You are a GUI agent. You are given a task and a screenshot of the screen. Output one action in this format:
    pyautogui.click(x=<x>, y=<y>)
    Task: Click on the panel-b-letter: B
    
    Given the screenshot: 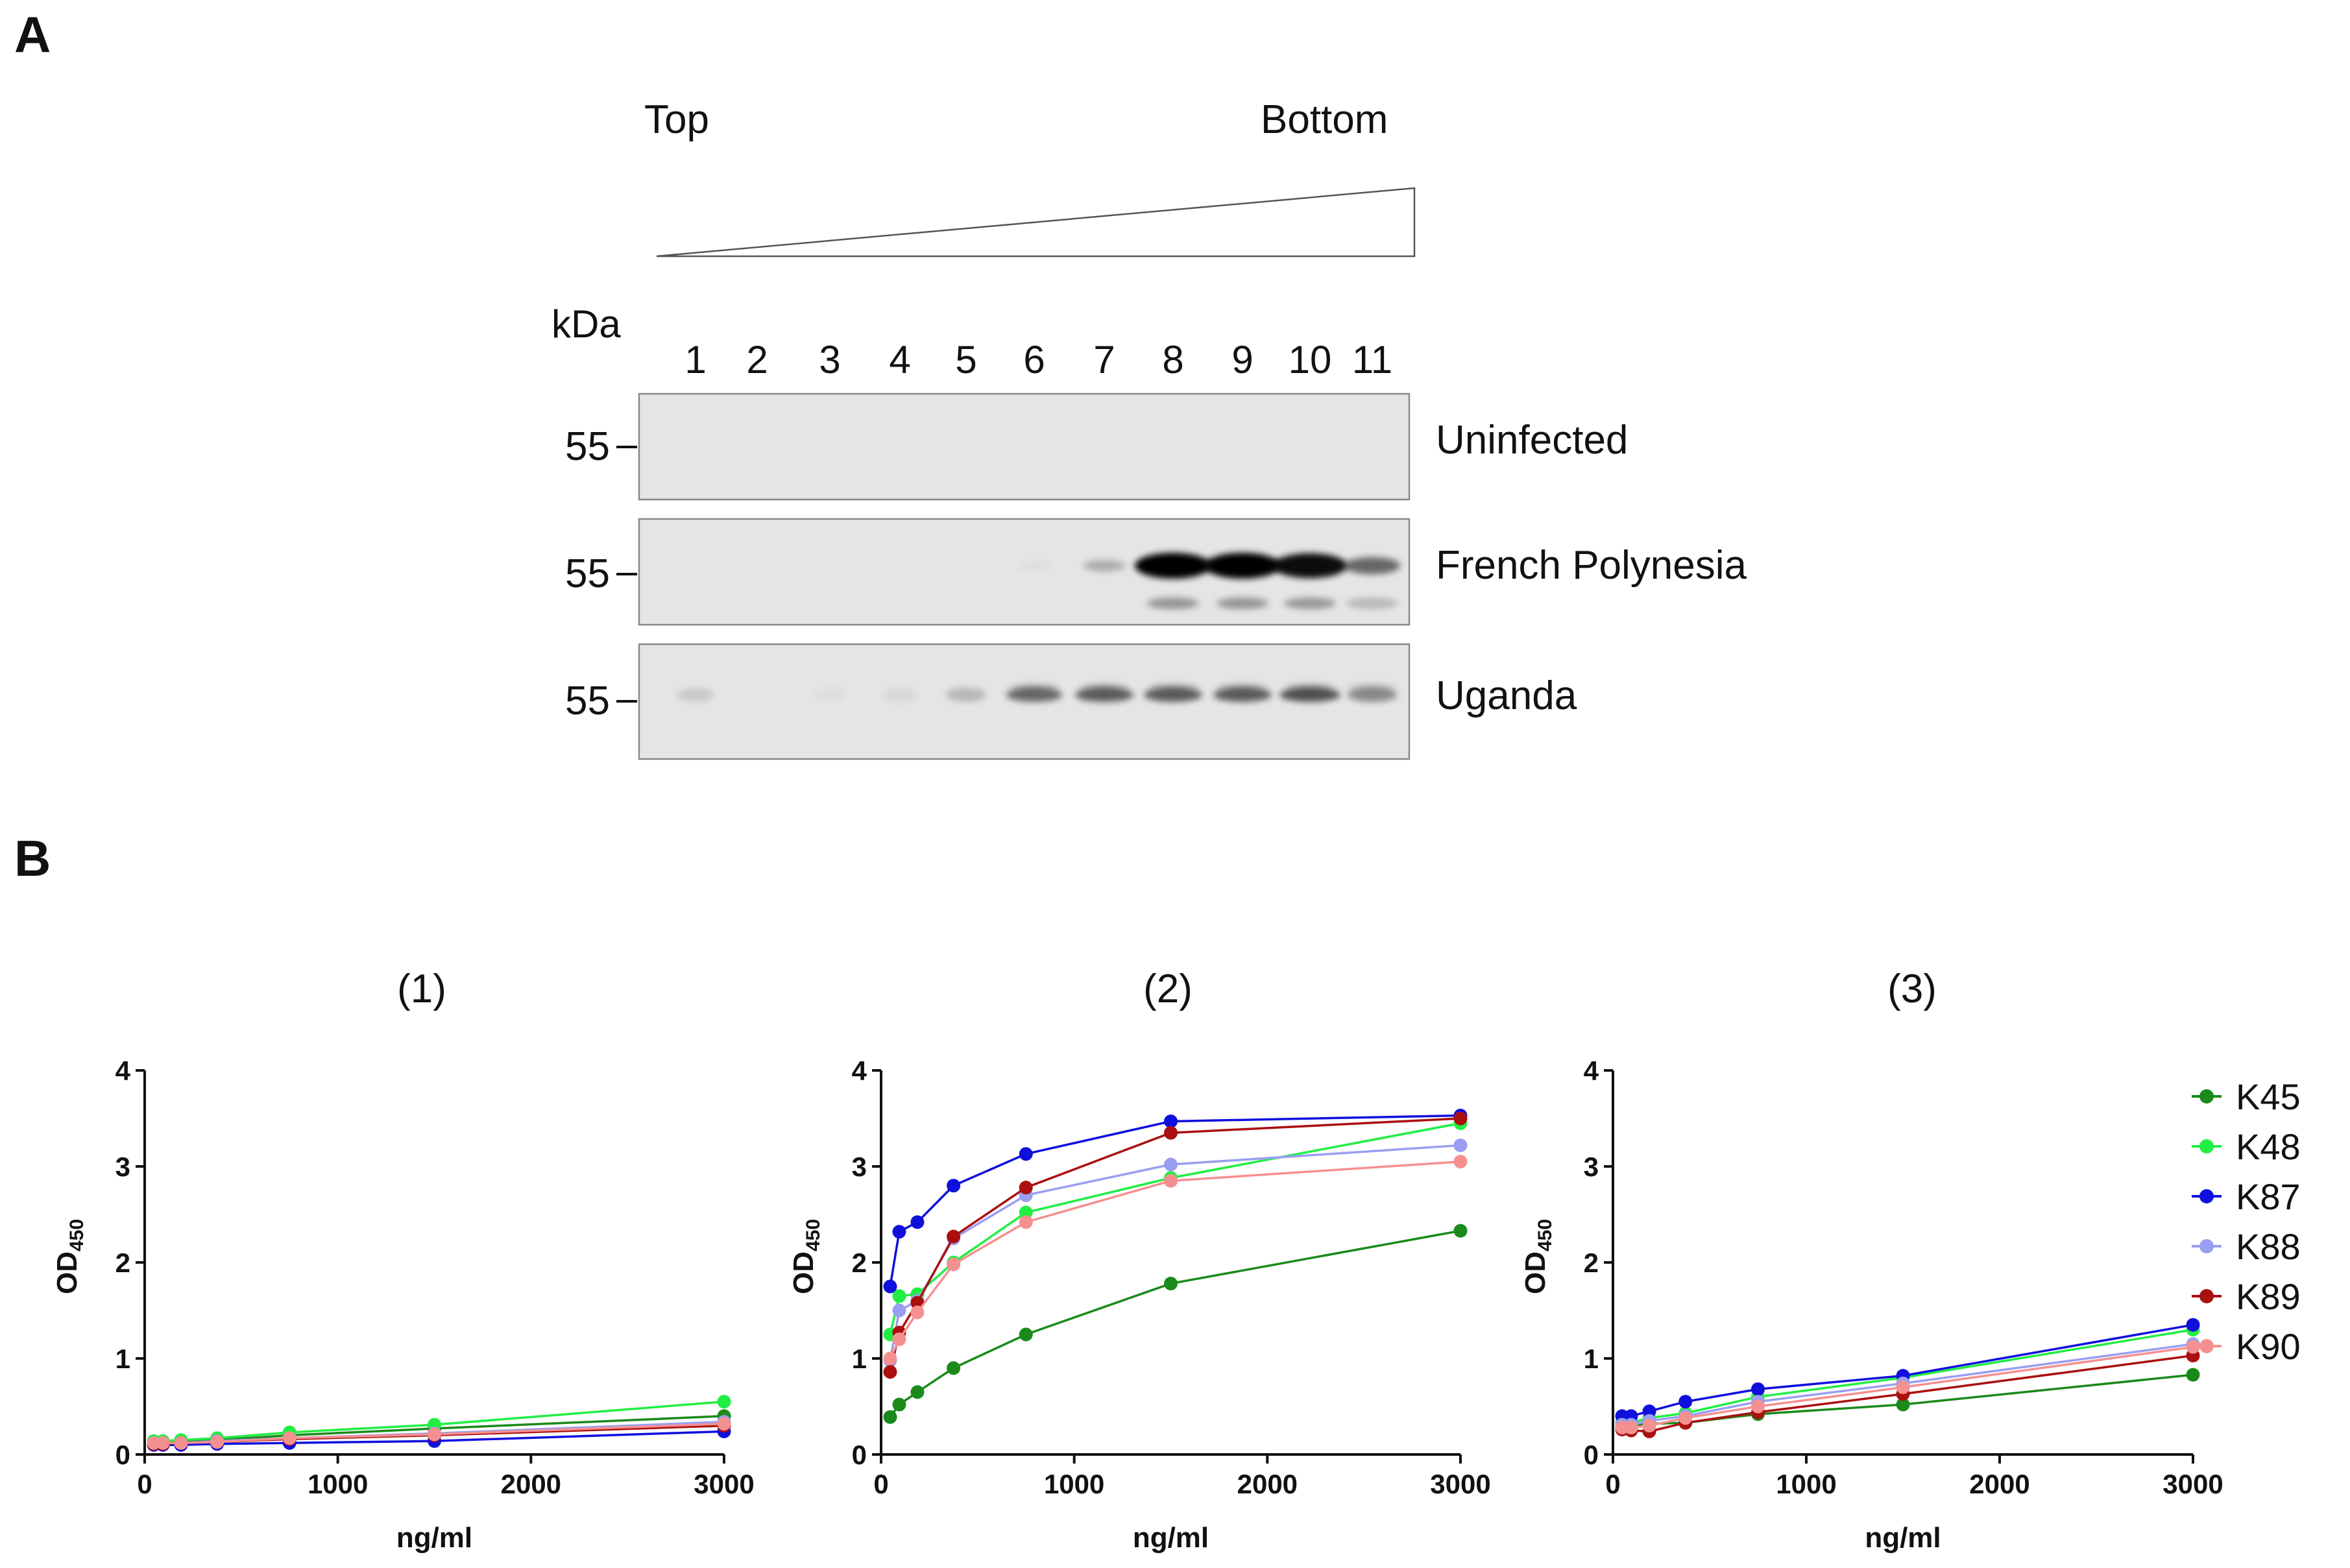 What is the action you would take?
    pyautogui.click(x=32, y=858)
    